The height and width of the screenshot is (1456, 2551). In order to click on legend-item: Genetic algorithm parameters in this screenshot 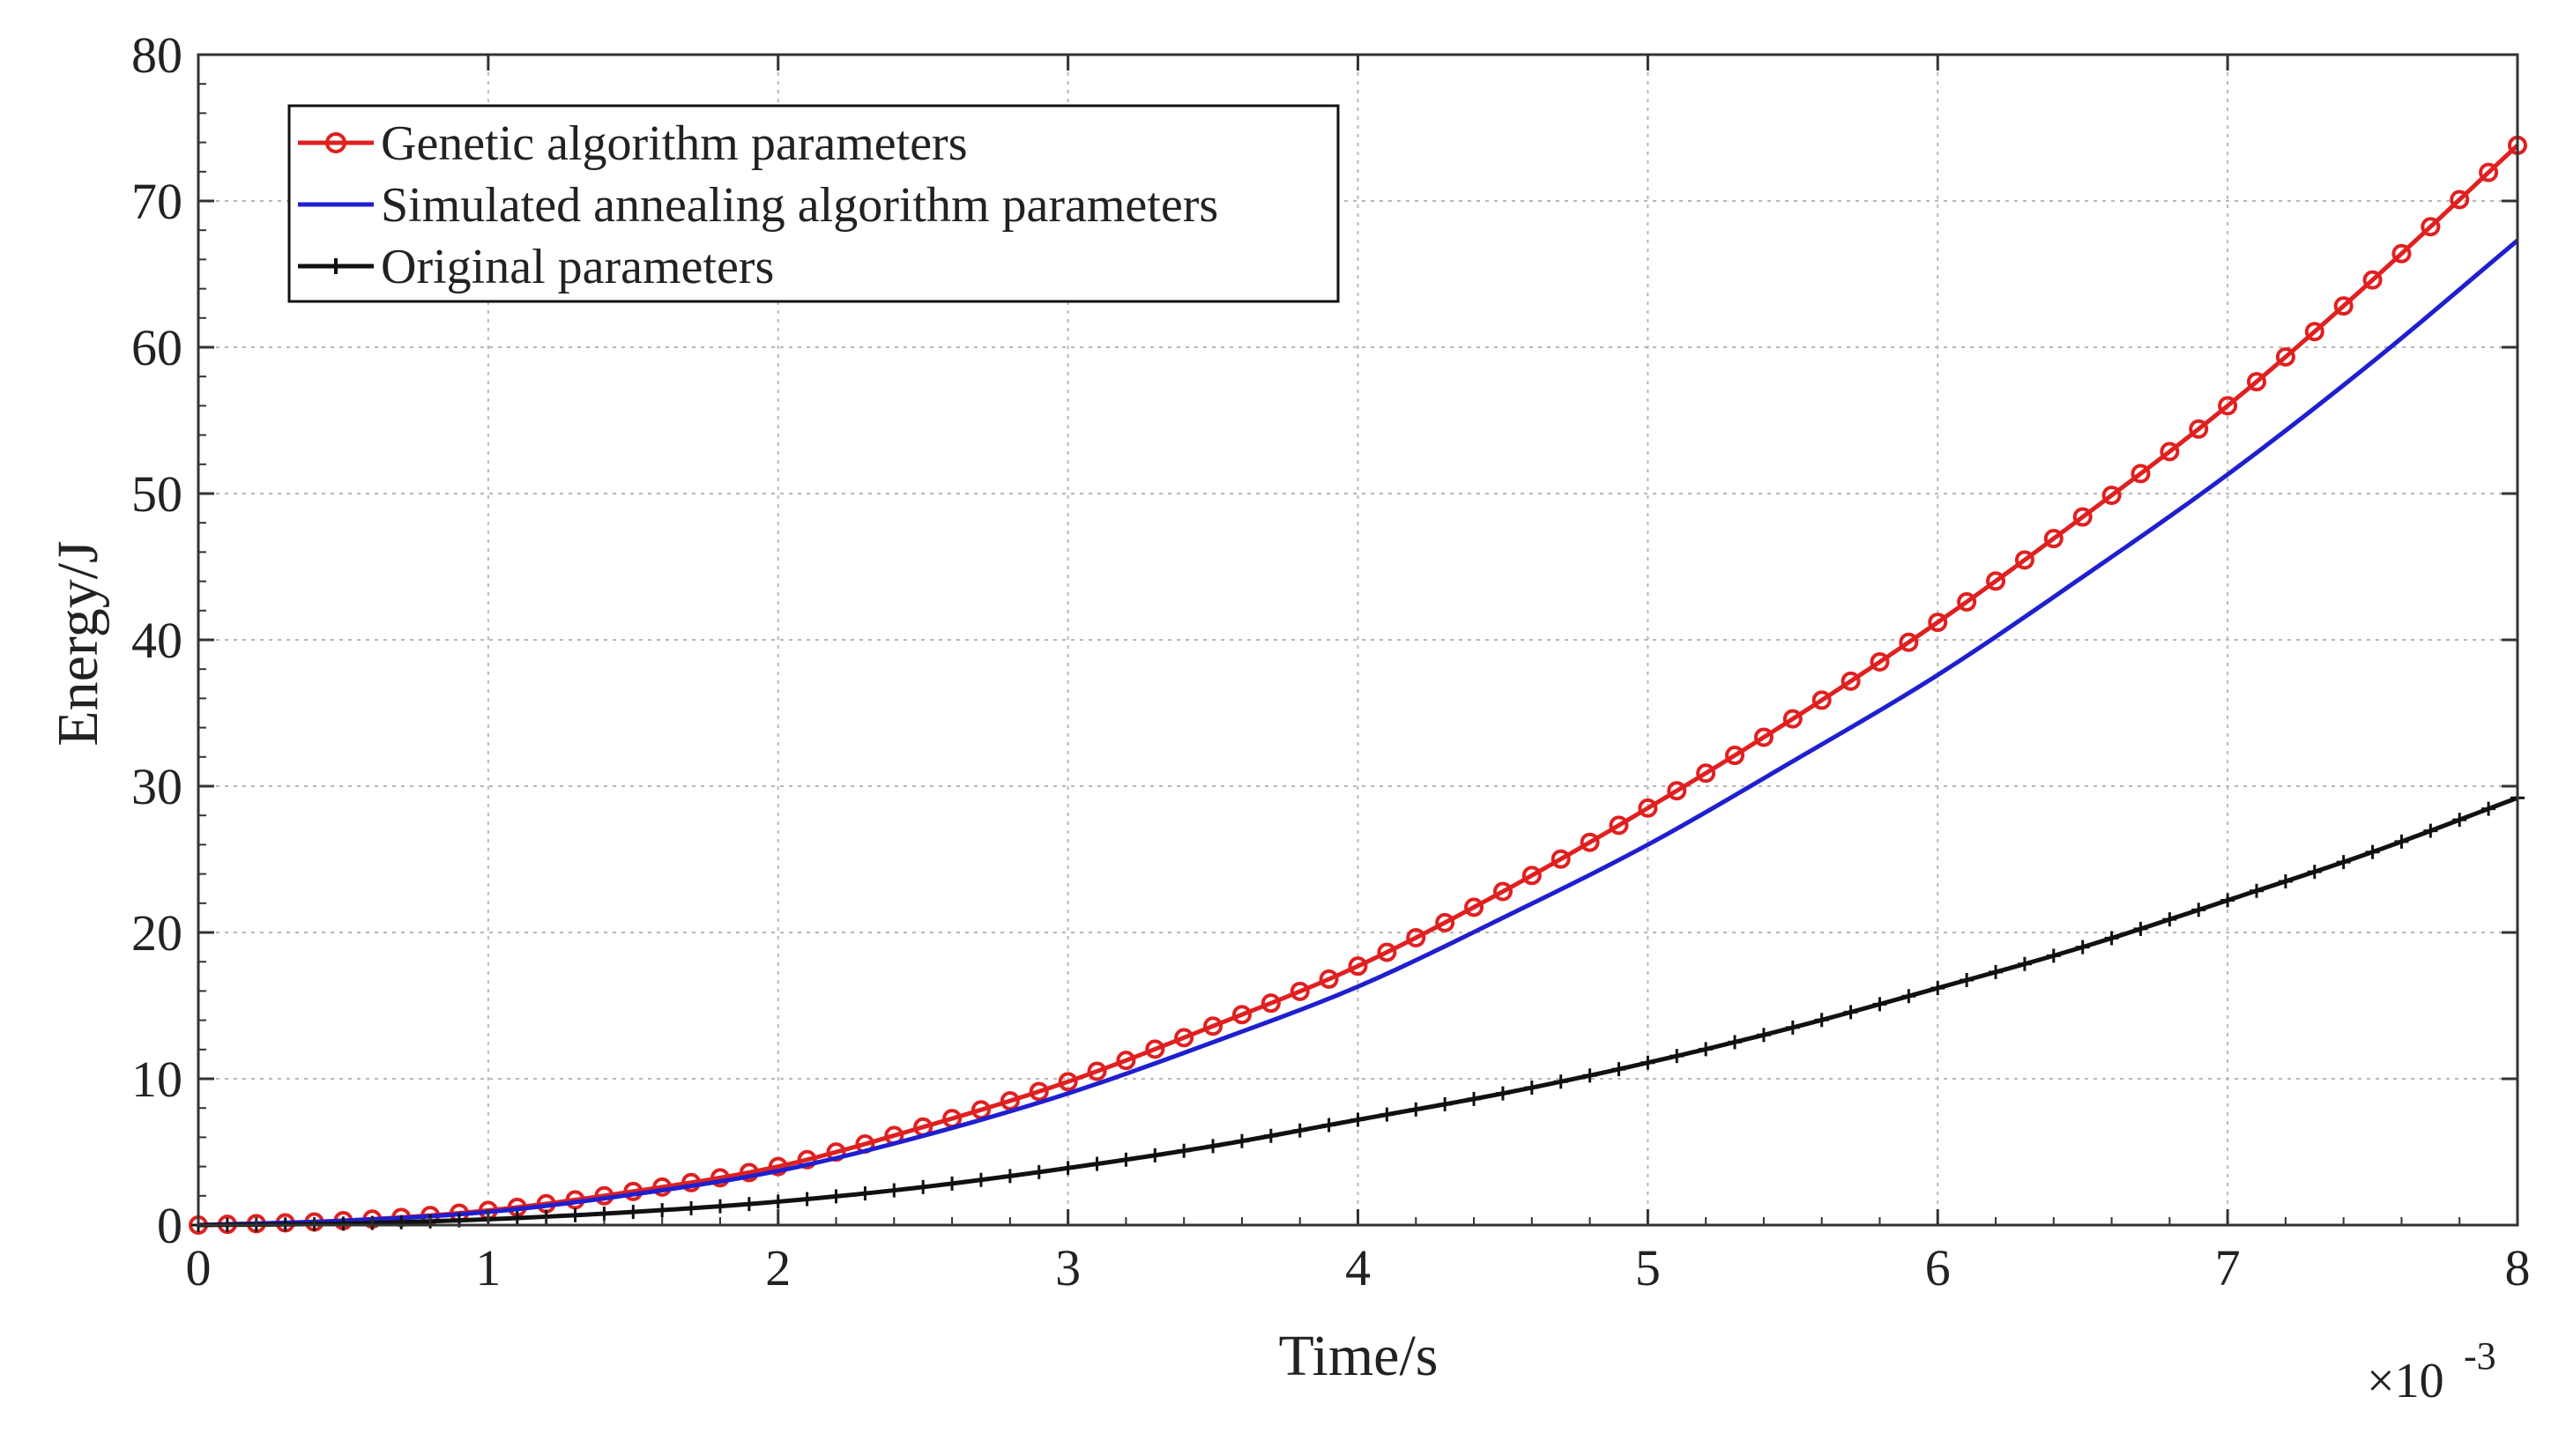, I will do `click(633, 143)`.